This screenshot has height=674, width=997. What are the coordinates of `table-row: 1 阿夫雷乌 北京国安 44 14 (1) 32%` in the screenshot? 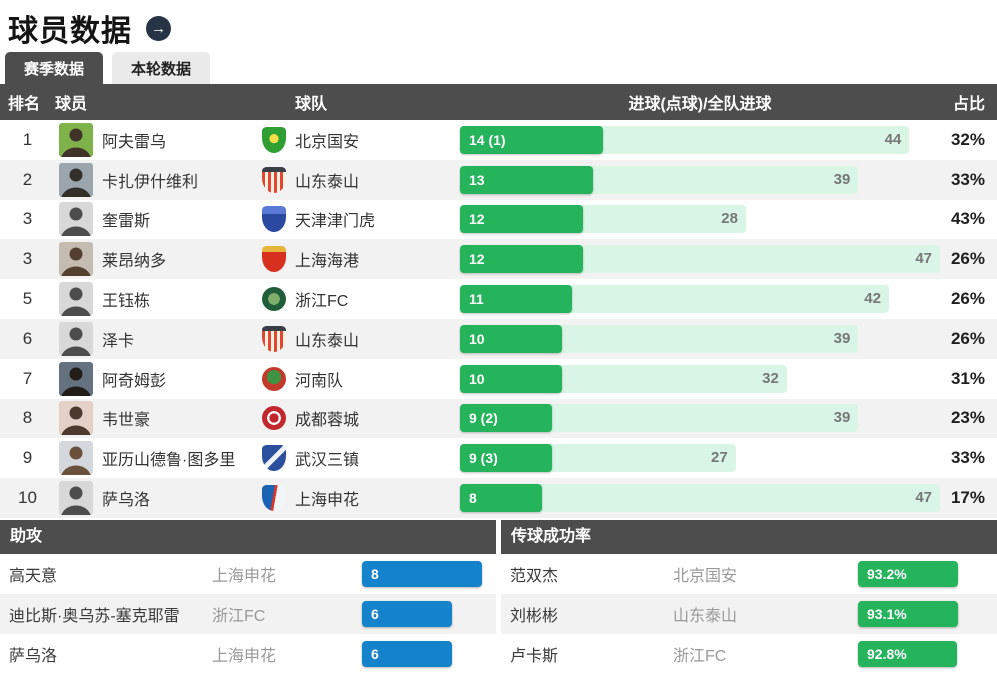 It's located at (498, 140).